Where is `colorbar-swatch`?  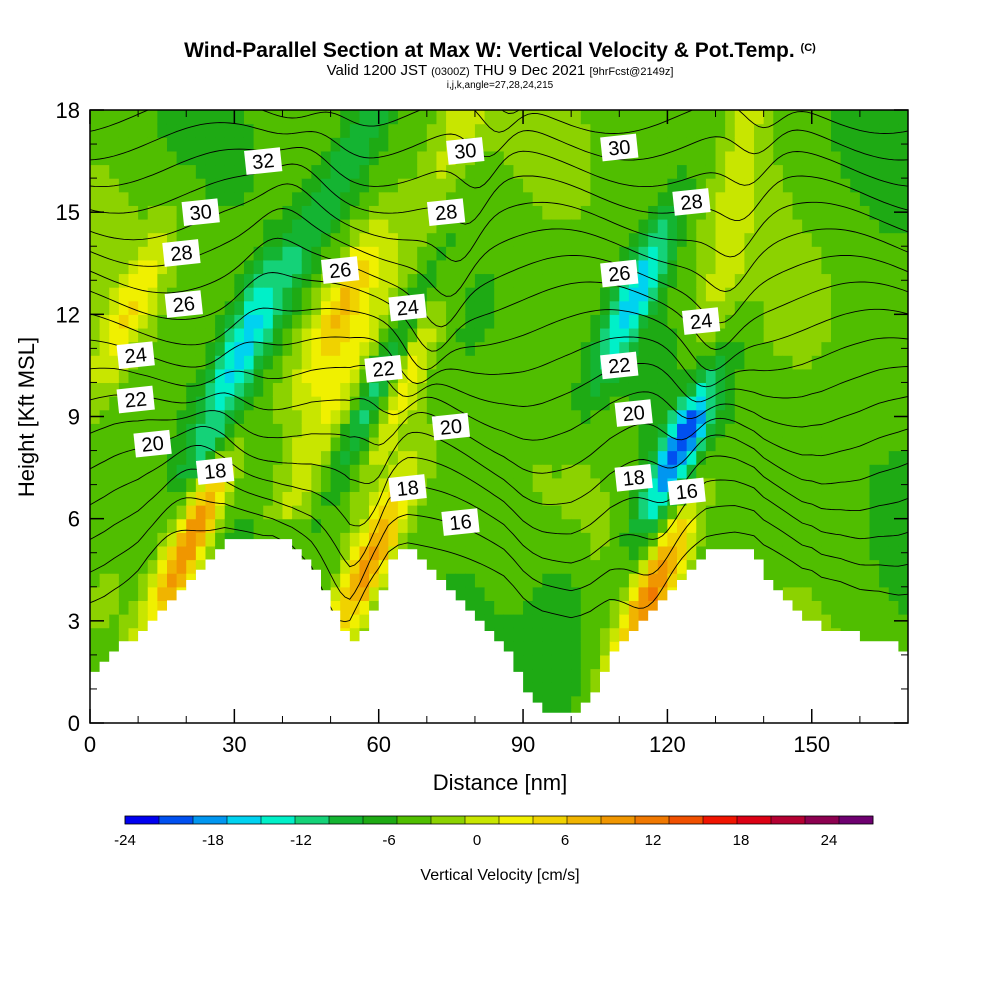 colorbar-swatch is located at coordinates (788, 820).